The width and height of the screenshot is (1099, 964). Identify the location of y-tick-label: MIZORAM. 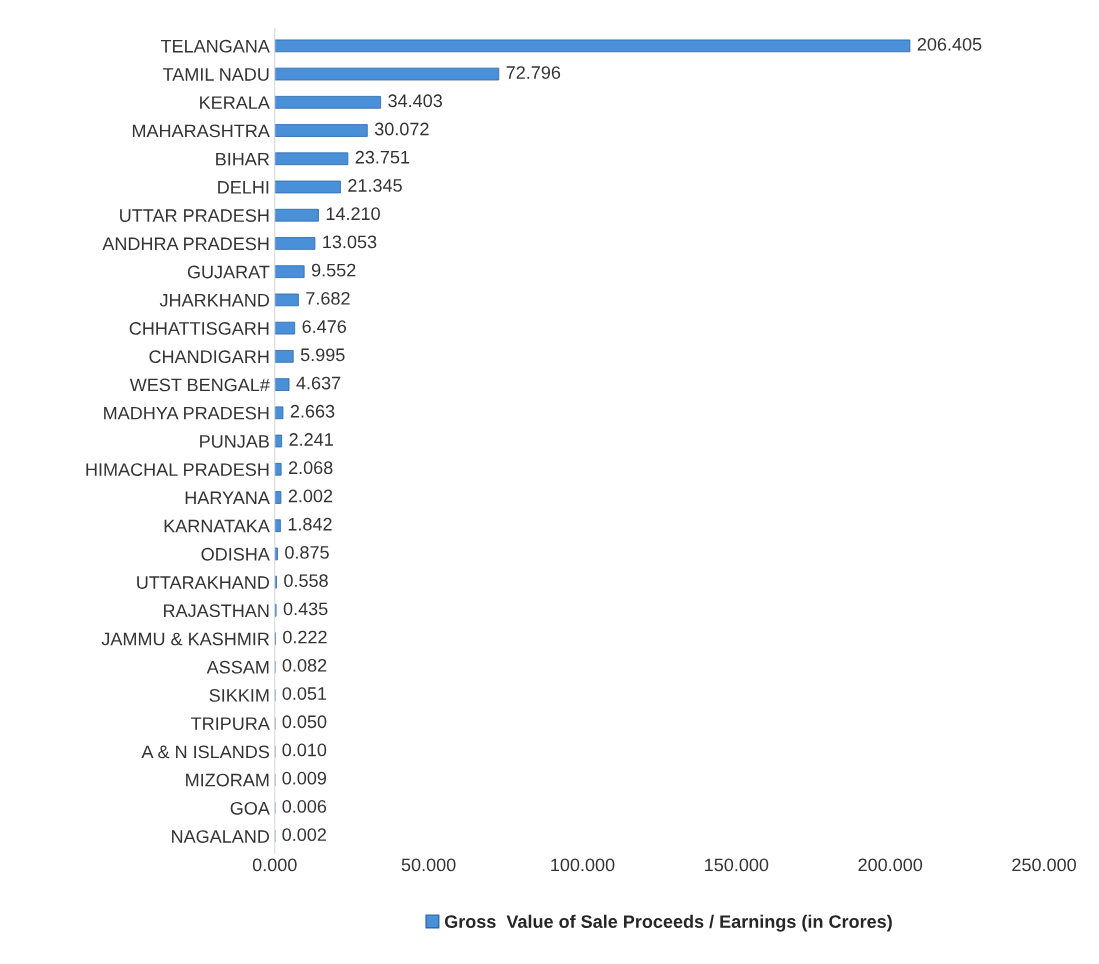
(227, 780).